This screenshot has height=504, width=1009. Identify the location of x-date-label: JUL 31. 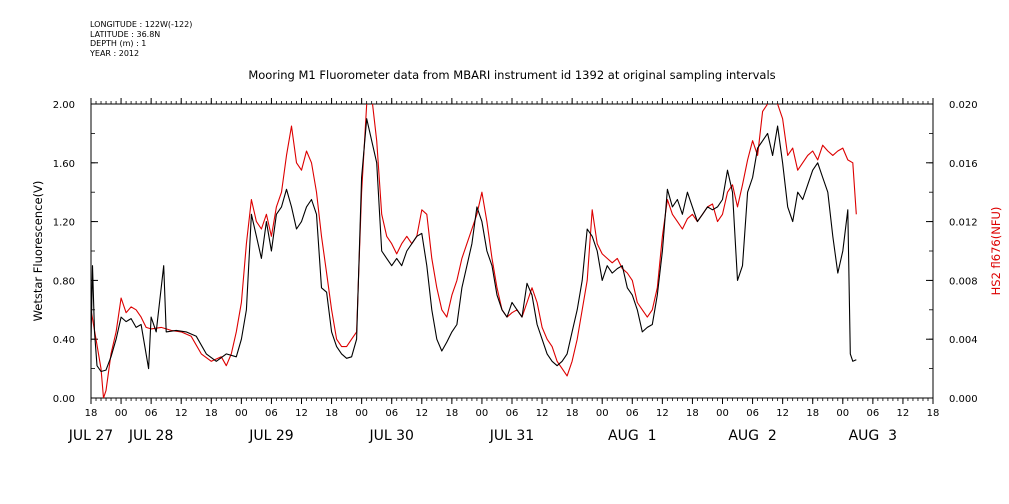
(511, 436).